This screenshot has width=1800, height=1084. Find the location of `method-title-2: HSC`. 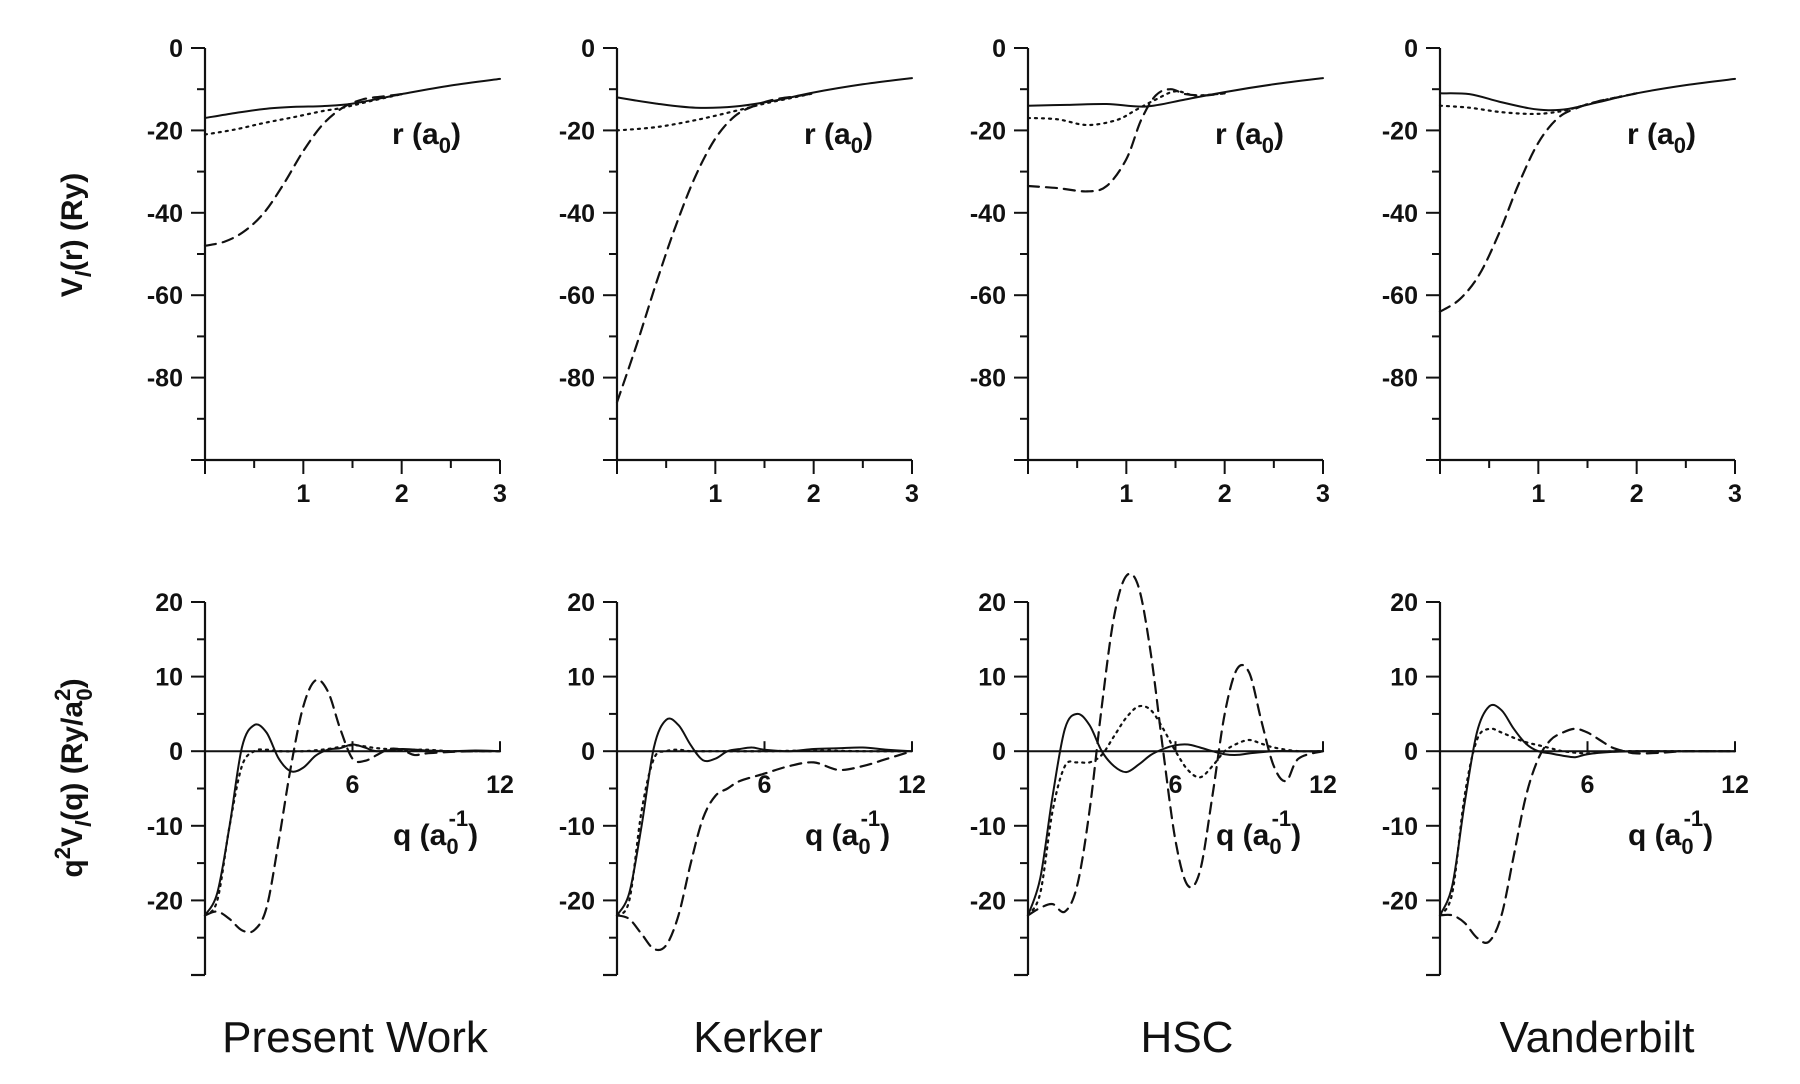

method-title-2: HSC is located at coordinates (1187, 1037).